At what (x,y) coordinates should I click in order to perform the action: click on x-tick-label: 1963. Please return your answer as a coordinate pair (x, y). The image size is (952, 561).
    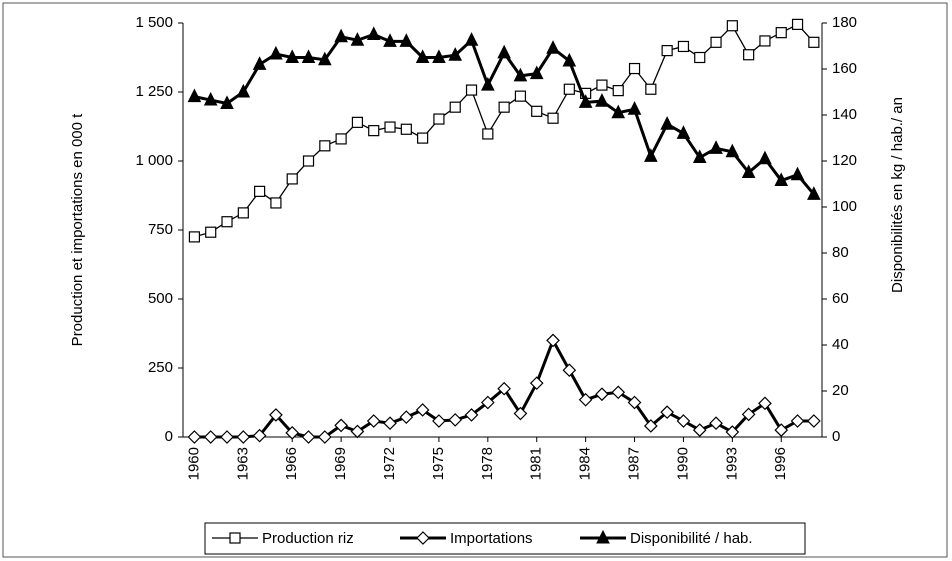
    Looking at the image, I should click on (242, 463).